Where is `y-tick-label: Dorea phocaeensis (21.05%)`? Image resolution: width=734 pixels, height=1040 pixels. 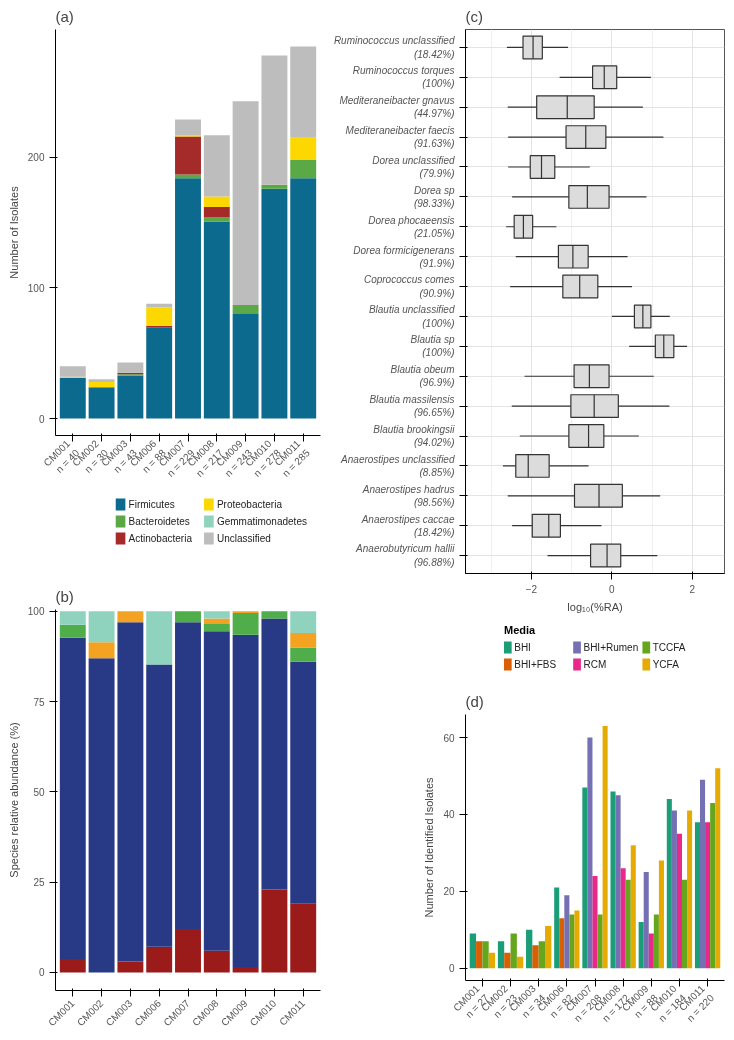 y-tick-label: Dorea phocaeensis (21.05%) is located at coordinates (411, 226).